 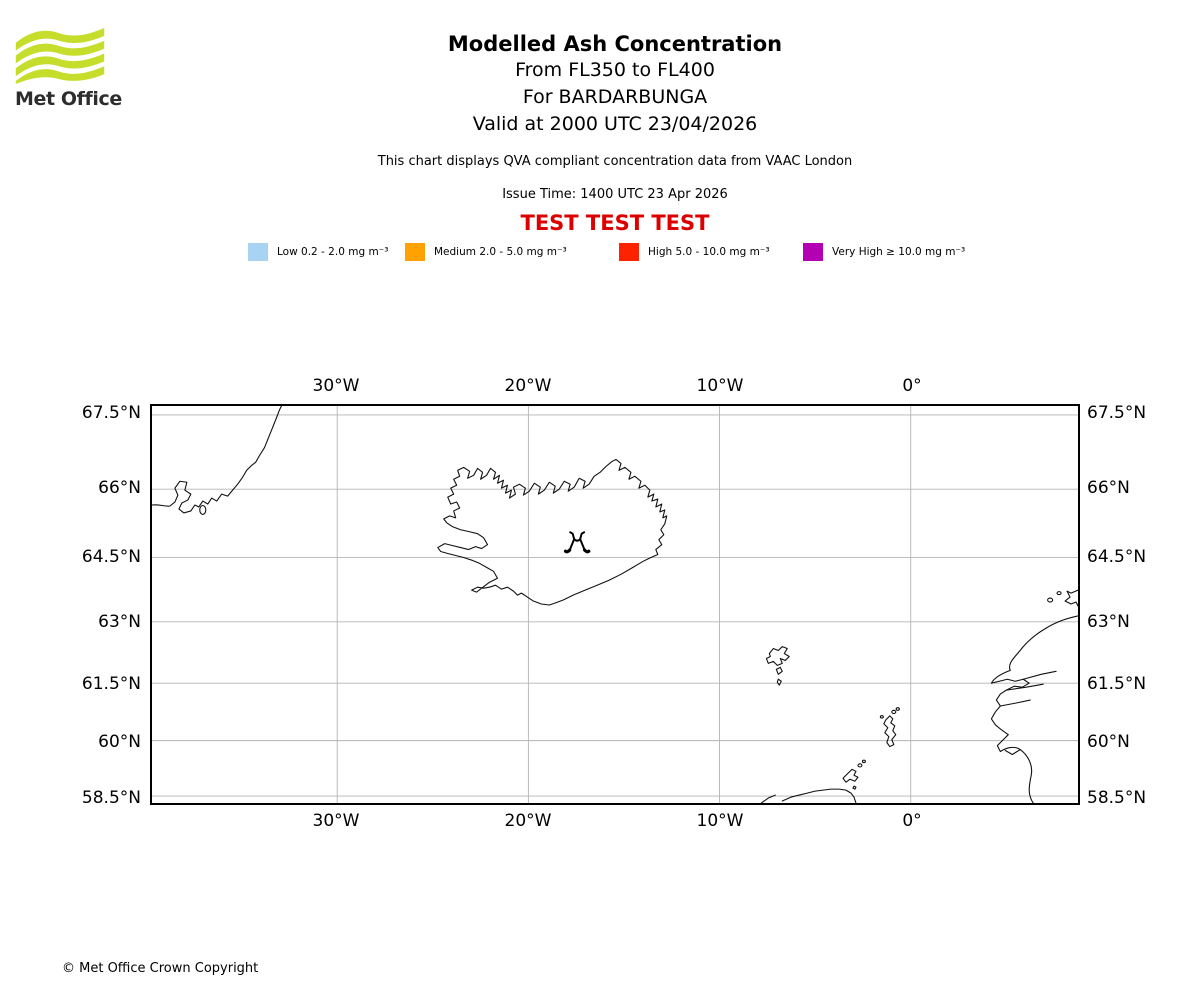 I want to click on volcano-icon, so click(x=577, y=542).